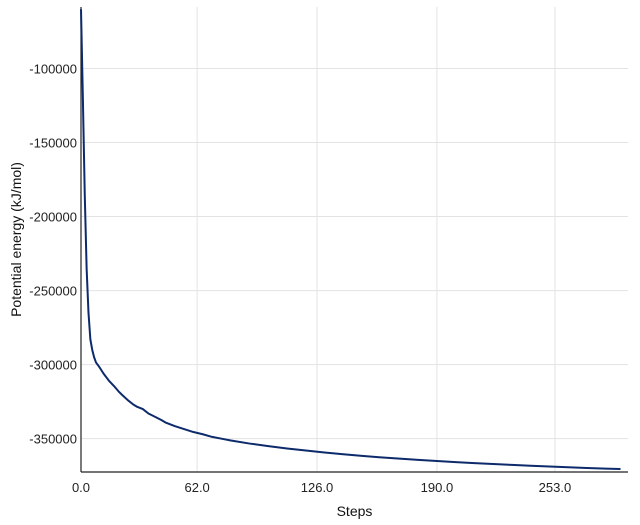 The height and width of the screenshot is (525, 640). What do you see at coordinates (355, 511) in the screenshot?
I see `x-axis-title: Steps` at bounding box center [355, 511].